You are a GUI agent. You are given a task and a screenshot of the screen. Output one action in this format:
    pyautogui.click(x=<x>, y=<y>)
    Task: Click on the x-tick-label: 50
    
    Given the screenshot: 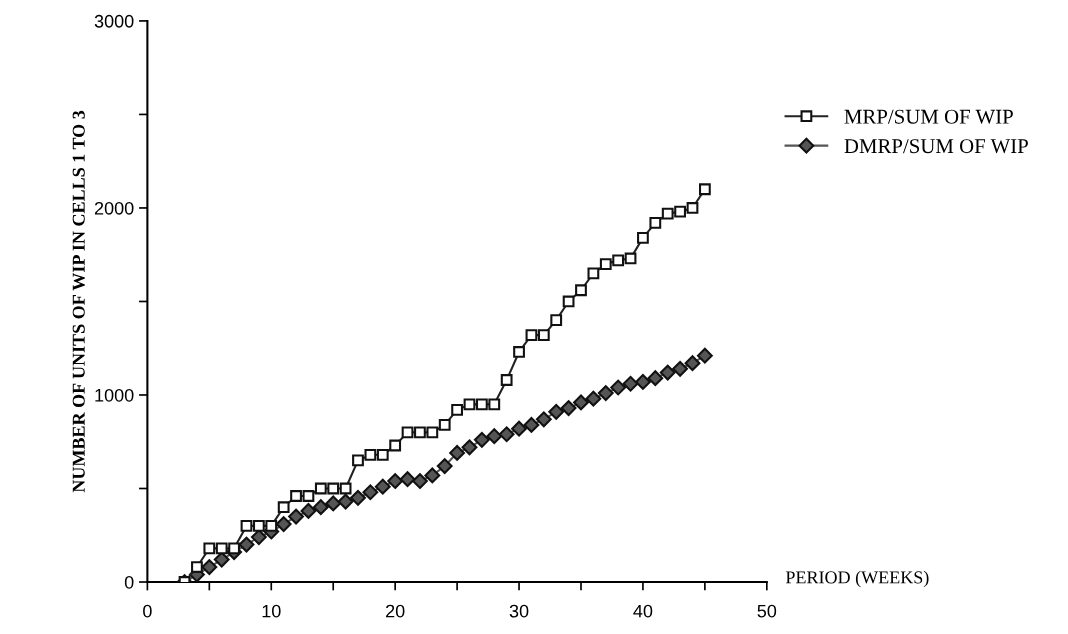 What is the action you would take?
    pyautogui.click(x=767, y=611)
    